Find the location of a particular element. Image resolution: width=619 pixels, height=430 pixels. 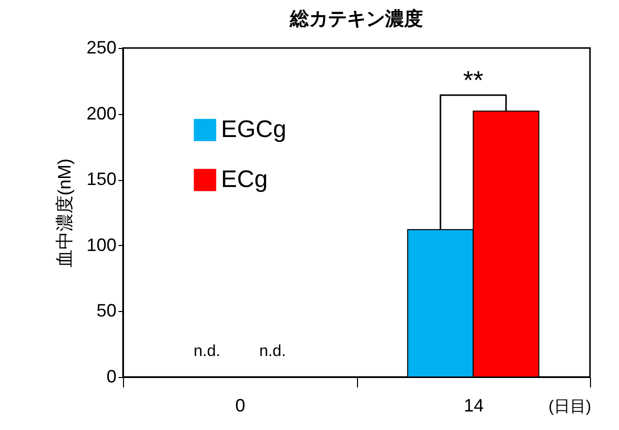

legend-label: ECg is located at coordinates (244, 179).